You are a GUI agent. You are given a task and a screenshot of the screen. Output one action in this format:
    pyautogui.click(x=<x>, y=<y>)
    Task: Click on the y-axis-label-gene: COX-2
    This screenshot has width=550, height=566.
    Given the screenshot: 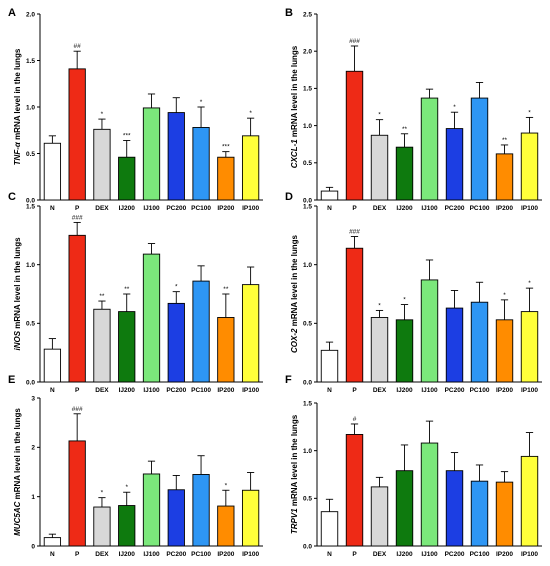 What is the action you would take?
    pyautogui.click(x=294, y=340)
    